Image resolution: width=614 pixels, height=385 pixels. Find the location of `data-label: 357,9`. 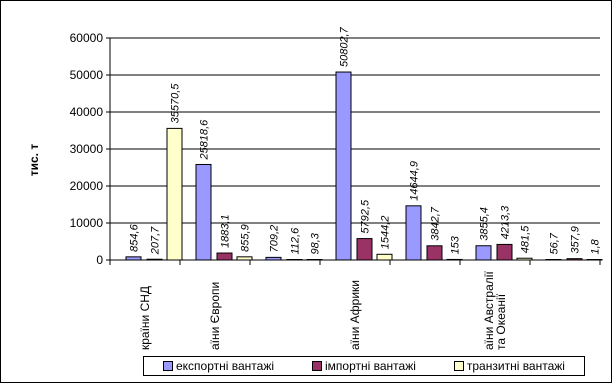

data-label: 357,9 is located at coordinates (576, 240).